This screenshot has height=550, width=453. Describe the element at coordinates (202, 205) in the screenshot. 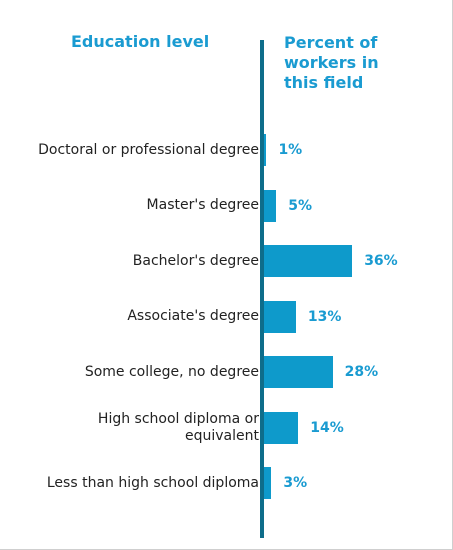

I see `category-label: Master's degree` at that location.